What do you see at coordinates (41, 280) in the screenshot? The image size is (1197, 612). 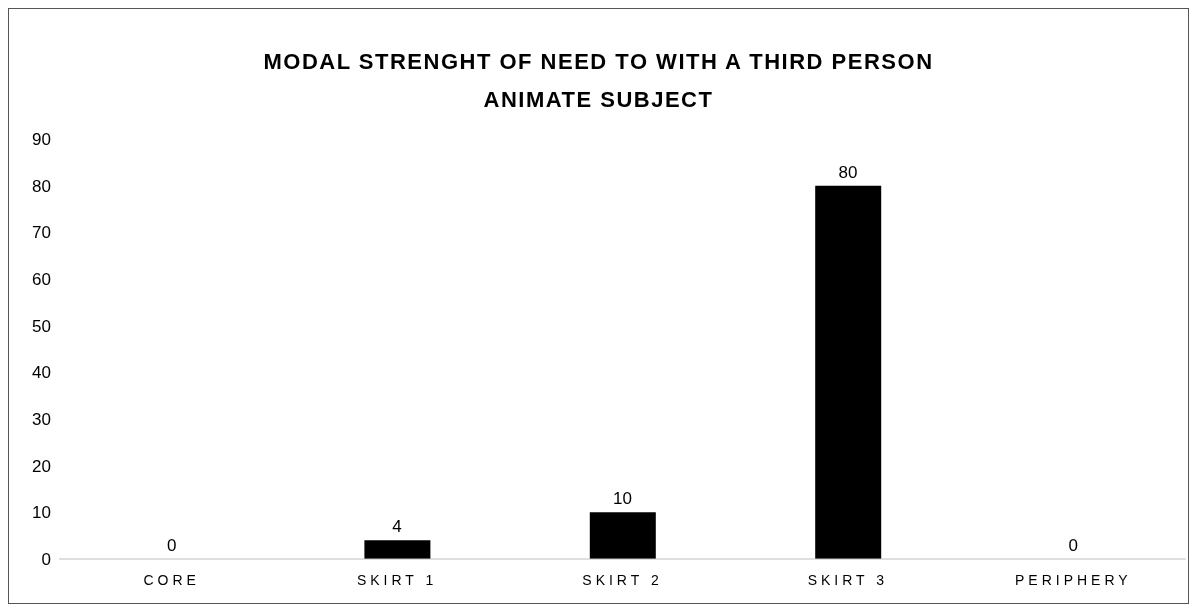 I see `y-tick-label: 60` at bounding box center [41, 280].